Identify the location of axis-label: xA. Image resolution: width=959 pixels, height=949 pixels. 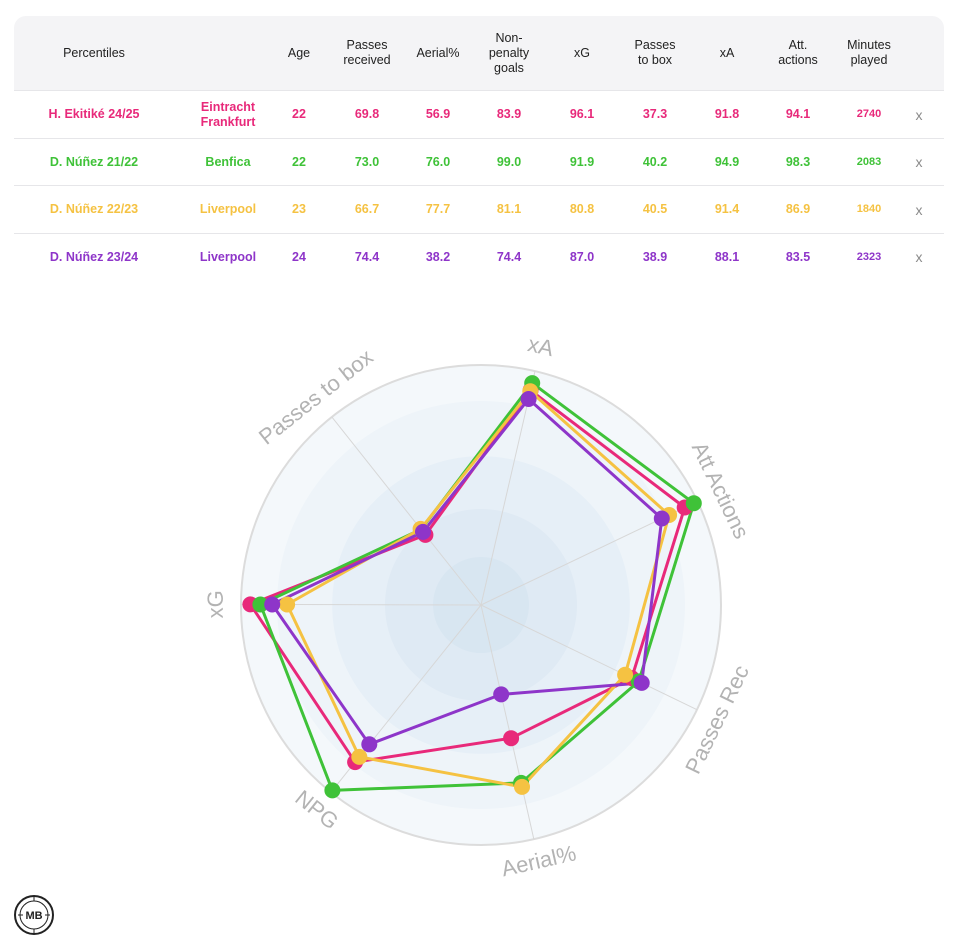
(540, 346).